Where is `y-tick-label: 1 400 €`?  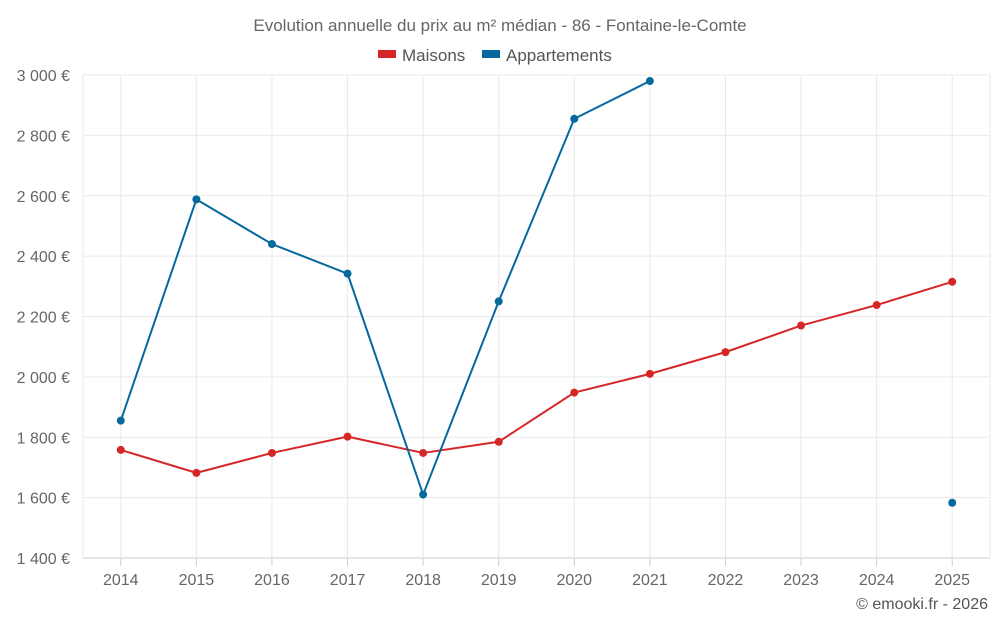 y-tick-label: 1 400 € is located at coordinates (43, 559).